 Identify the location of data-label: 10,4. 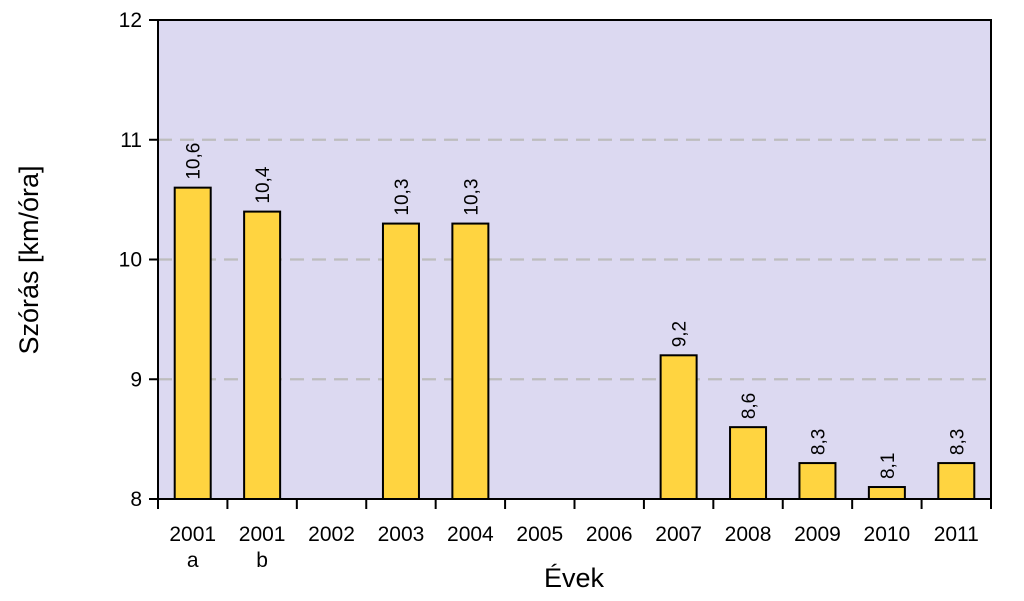
(263, 184).